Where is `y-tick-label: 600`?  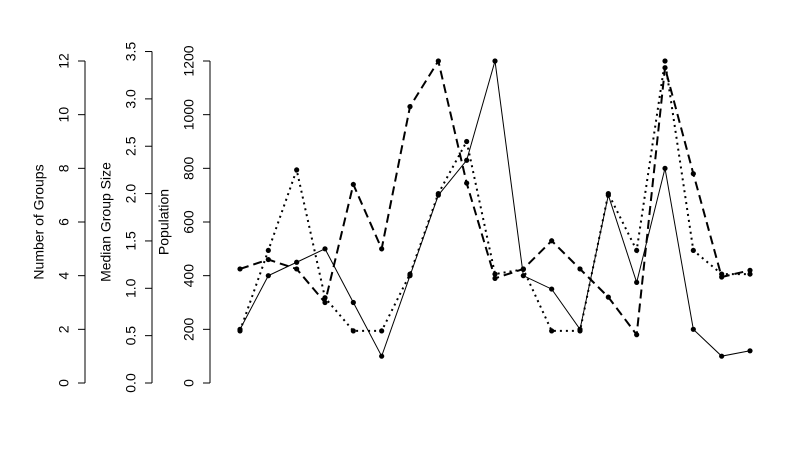 y-tick-label: 600 is located at coordinates (189, 222).